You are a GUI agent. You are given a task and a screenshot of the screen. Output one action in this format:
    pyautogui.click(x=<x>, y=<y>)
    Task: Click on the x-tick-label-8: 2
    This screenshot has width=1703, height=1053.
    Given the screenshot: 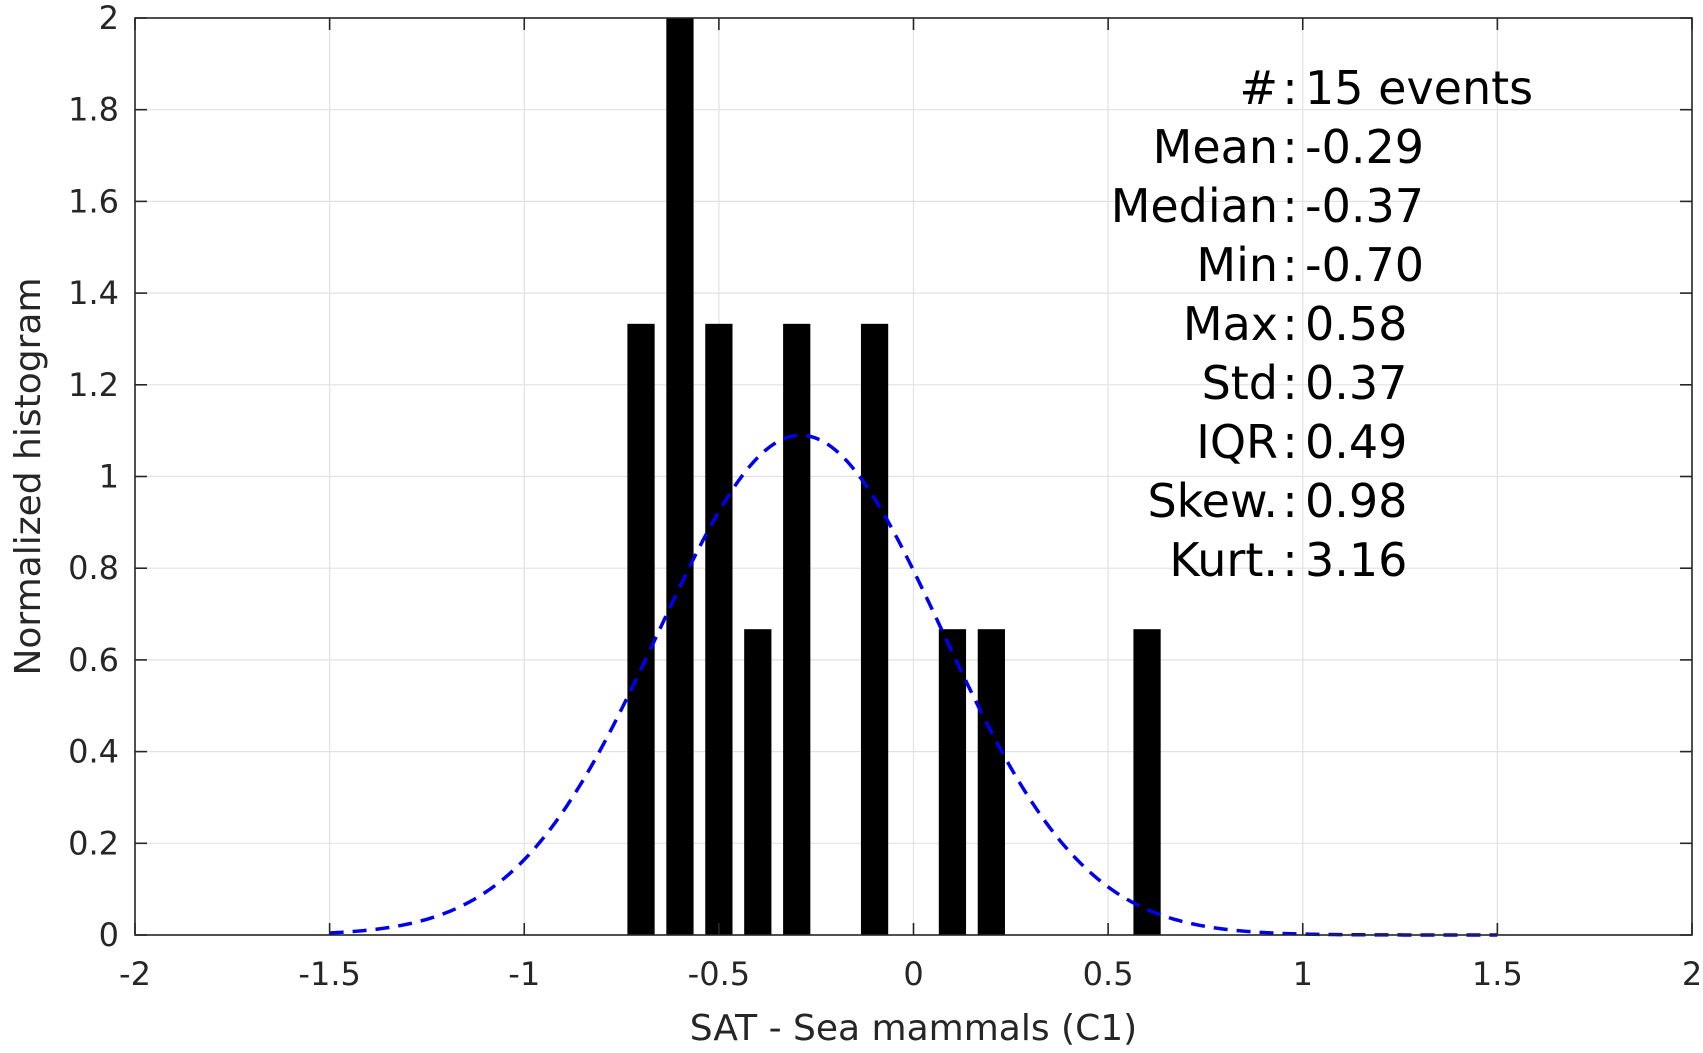 What is the action you would take?
    pyautogui.click(x=1692, y=974)
    